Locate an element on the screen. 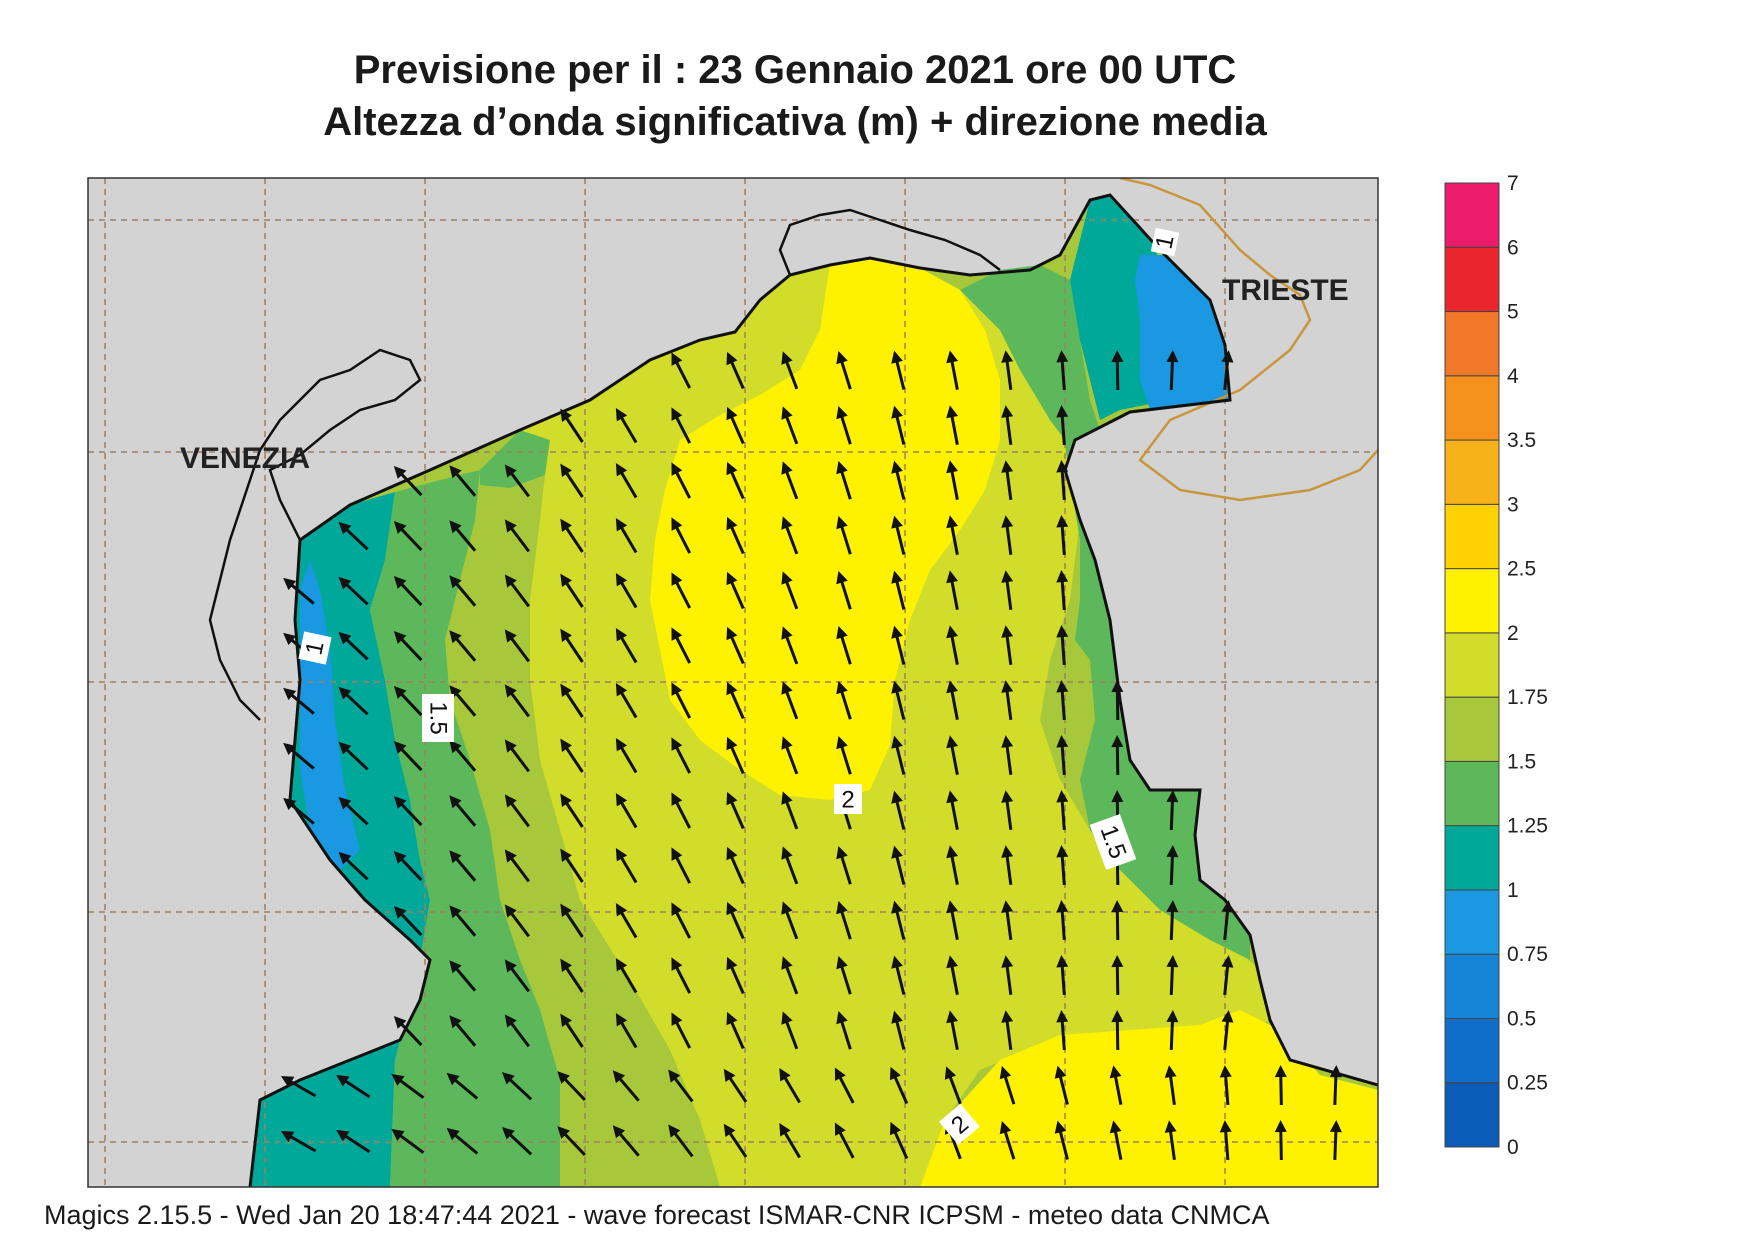 This screenshot has width=1755, height=1242. colorbar-level-label: 2.5 is located at coordinates (1521, 569).